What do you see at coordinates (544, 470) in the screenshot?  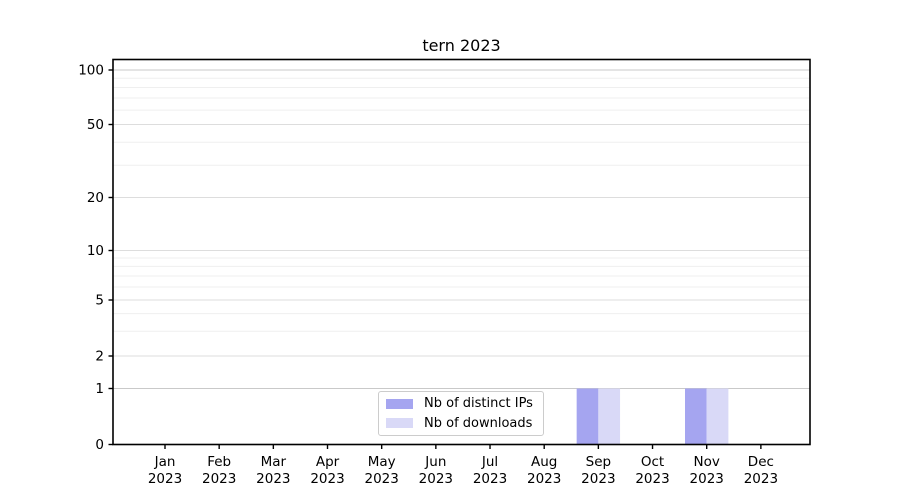 I see `x-tick-label: Aug 2023` at bounding box center [544, 470].